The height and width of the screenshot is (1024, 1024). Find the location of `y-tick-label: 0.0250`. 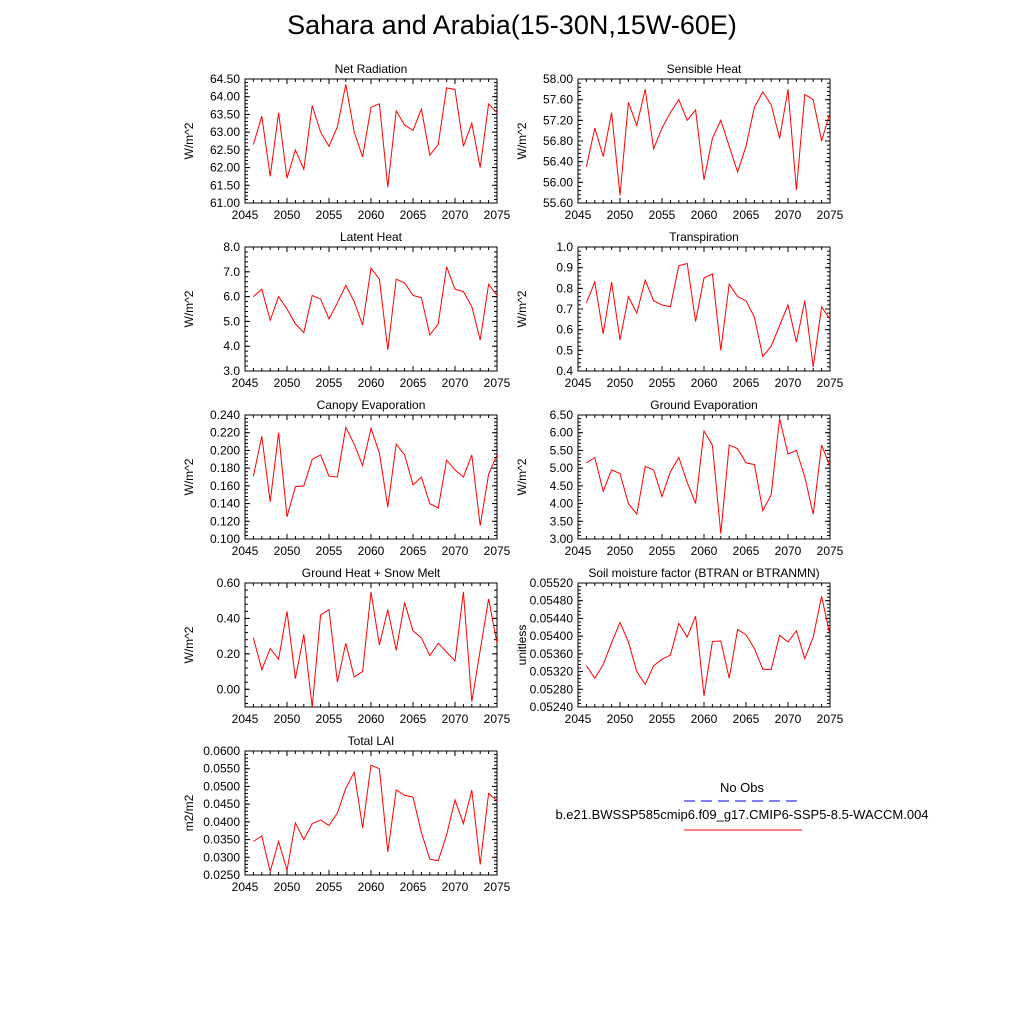

y-tick-label: 0.0250 is located at coordinates (221, 875).